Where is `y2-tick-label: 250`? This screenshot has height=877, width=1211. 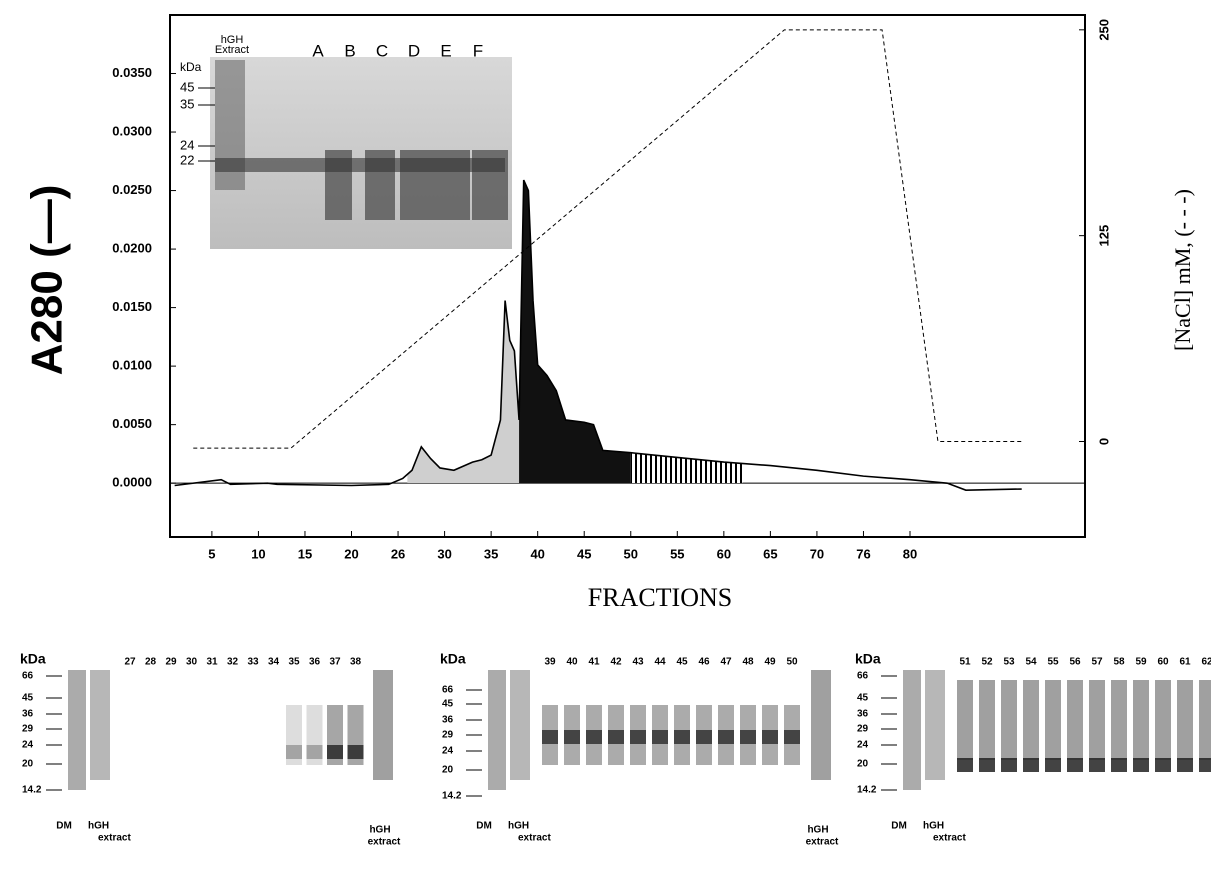 y2-tick-label: 250 is located at coordinates (1103, 30).